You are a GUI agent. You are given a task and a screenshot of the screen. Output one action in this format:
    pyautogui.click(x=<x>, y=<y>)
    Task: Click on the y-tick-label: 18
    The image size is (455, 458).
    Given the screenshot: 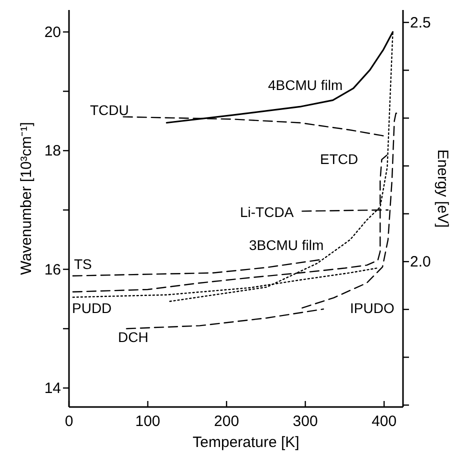 What is the action you would take?
    pyautogui.click(x=52, y=151)
    